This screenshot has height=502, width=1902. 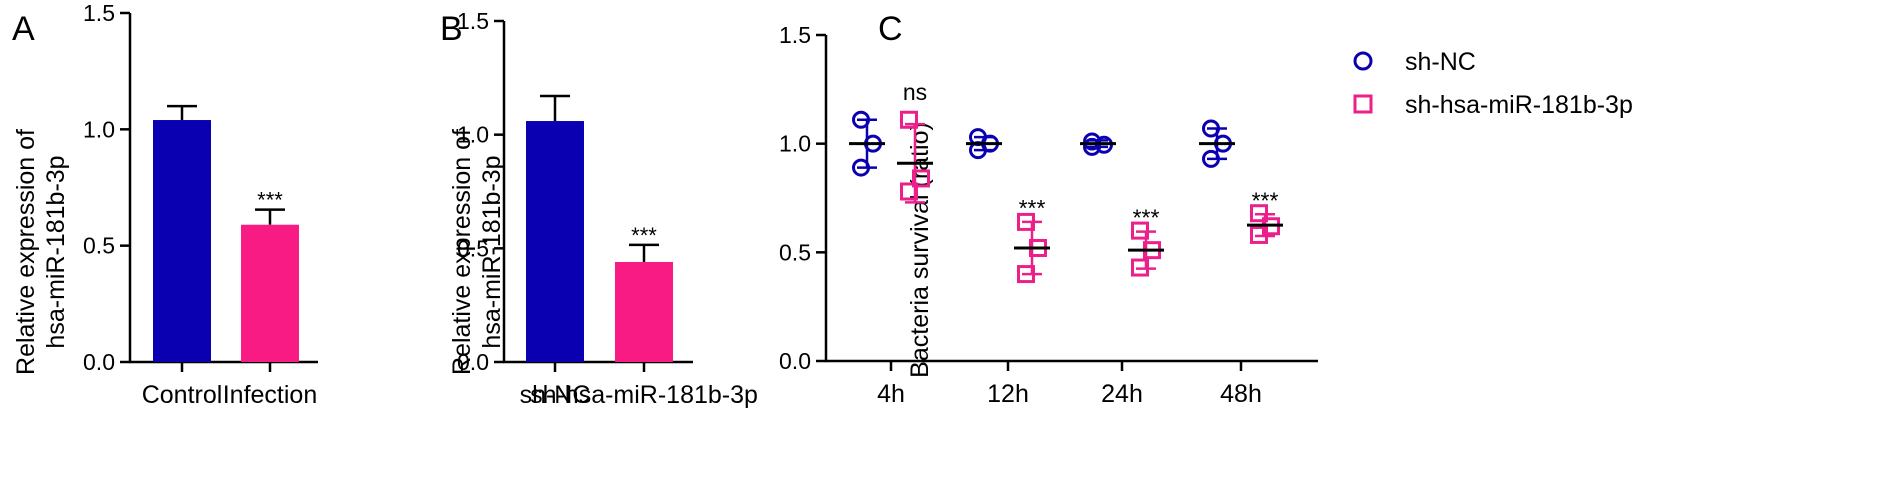 What do you see at coordinates (99, 13) in the screenshot?
I see `panel-a-y-tick-label: 1.5` at bounding box center [99, 13].